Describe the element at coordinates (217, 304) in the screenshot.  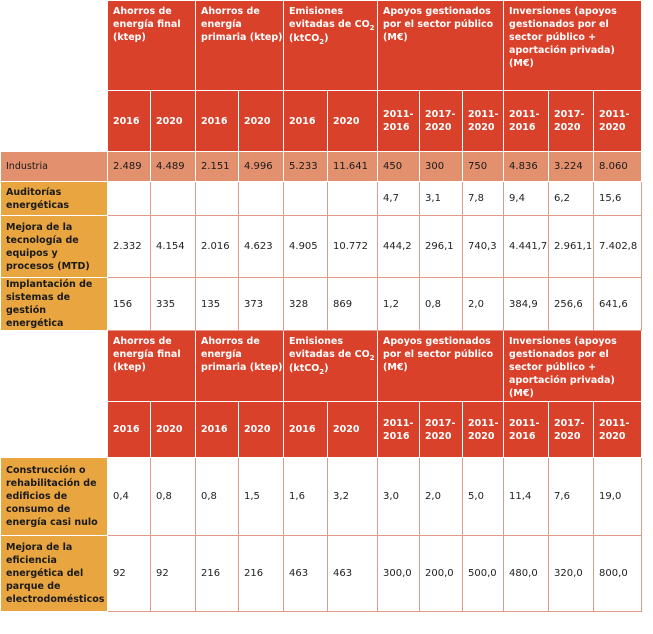
I see `table-cell: 135` at that location.